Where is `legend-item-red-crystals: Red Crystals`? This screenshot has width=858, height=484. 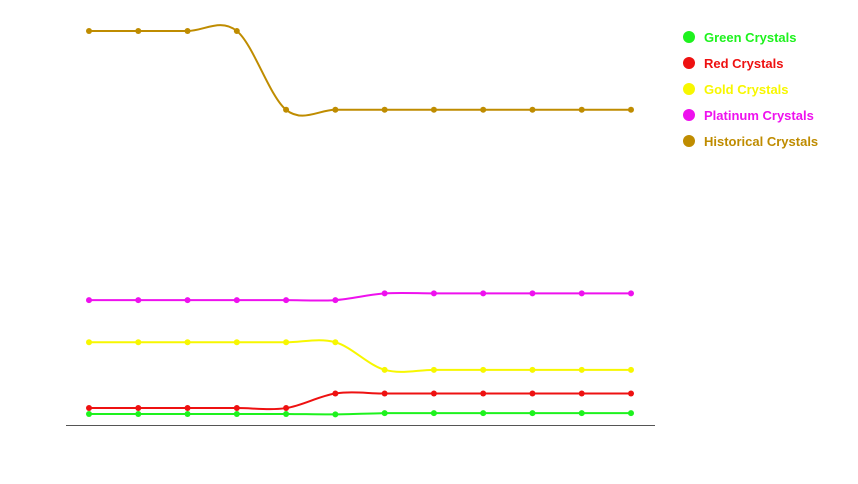 legend-item-red-crystals: Red Crystals is located at coordinates (750, 63).